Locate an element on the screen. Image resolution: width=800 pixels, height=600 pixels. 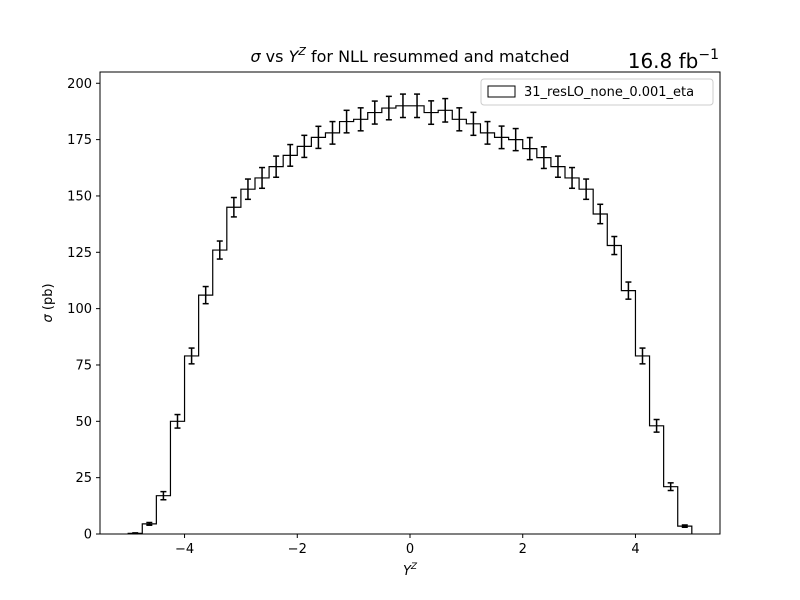
y-tick-label: 50 is located at coordinates (83, 422).